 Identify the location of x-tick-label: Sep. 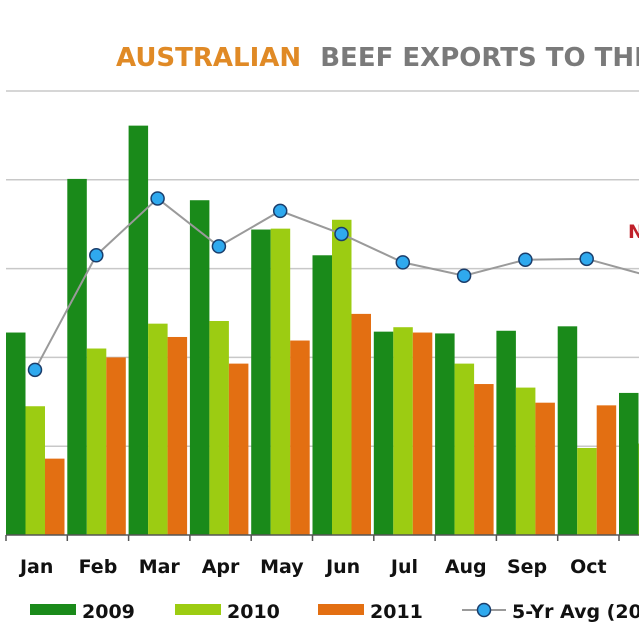
(527, 567).